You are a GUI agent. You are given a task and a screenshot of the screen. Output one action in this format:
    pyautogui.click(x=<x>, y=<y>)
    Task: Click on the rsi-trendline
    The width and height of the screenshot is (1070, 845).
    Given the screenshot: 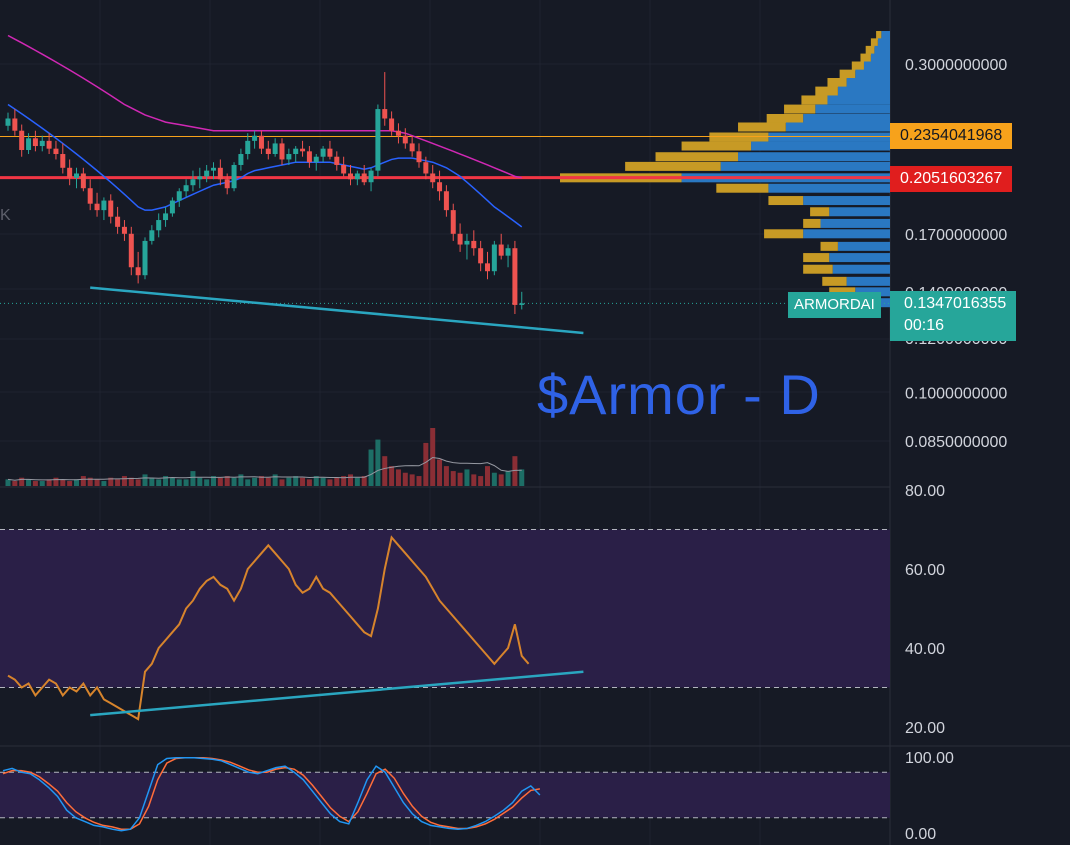 What is the action you would take?
    pyautogui.click(x=337, y=693)
    